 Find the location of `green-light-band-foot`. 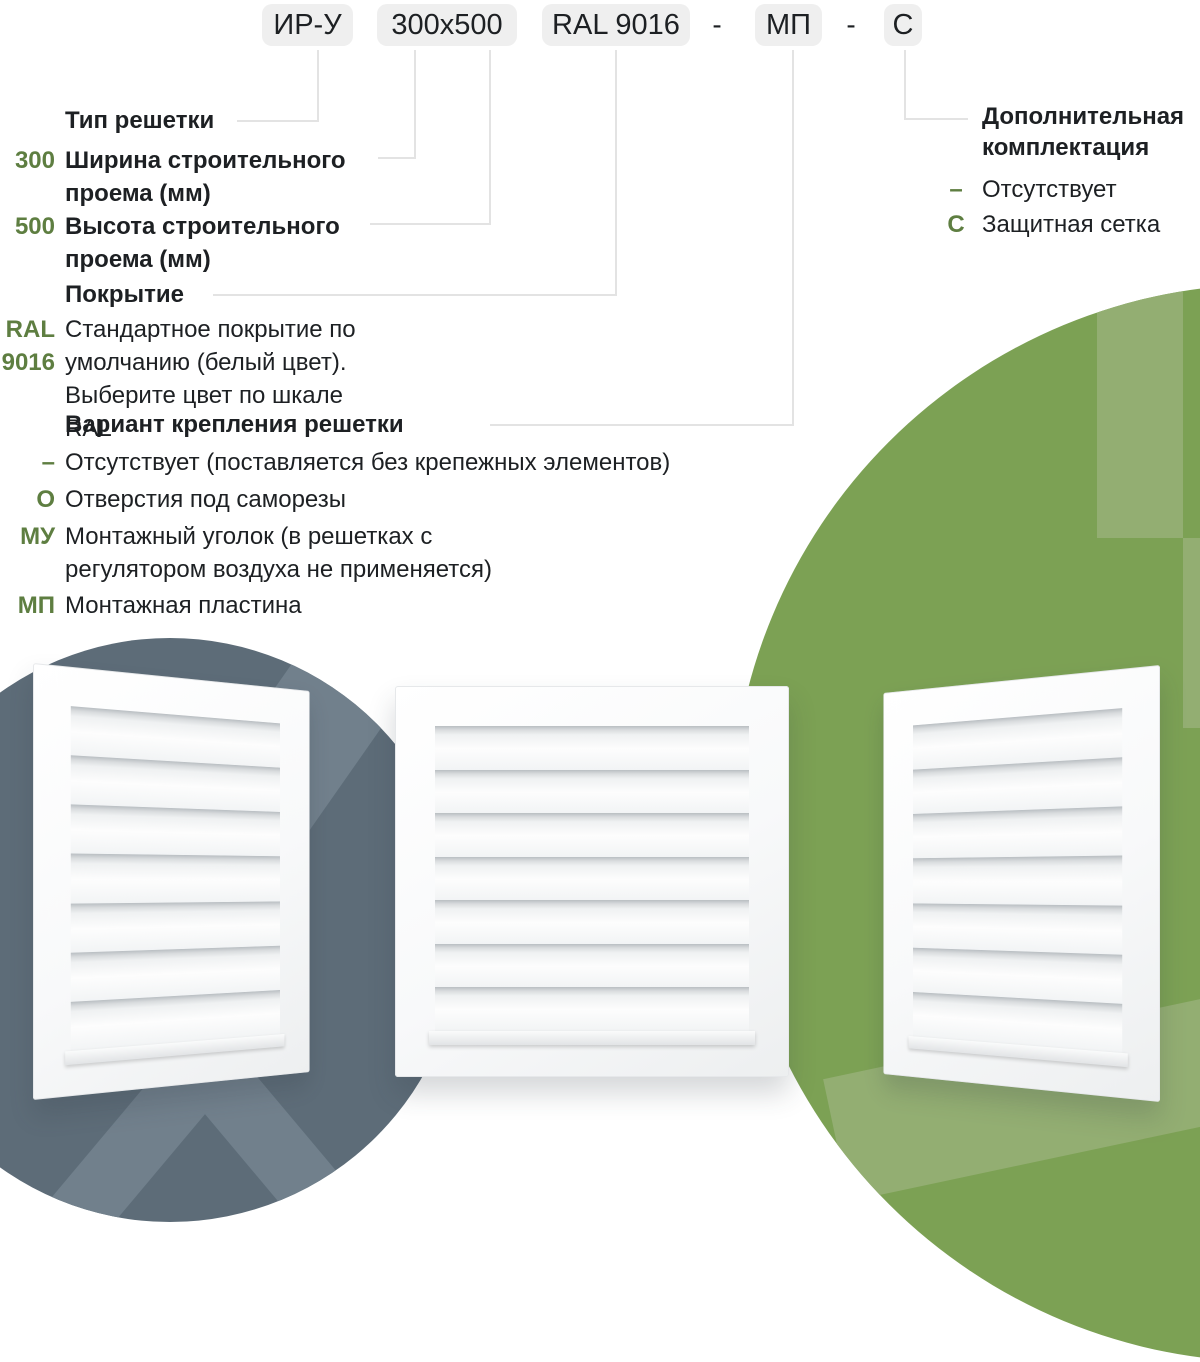

green-light-band-foot is located at coordinates (1191, 633).